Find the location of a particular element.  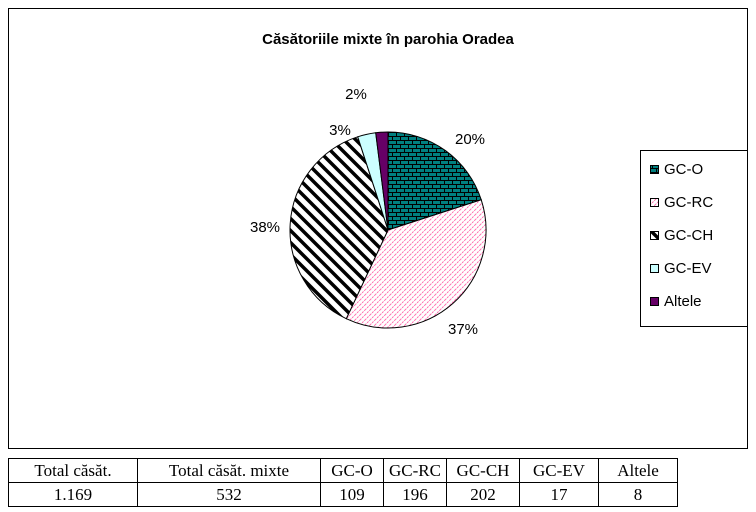

legend-label: GC-RC is located at coordinates (688, 202).